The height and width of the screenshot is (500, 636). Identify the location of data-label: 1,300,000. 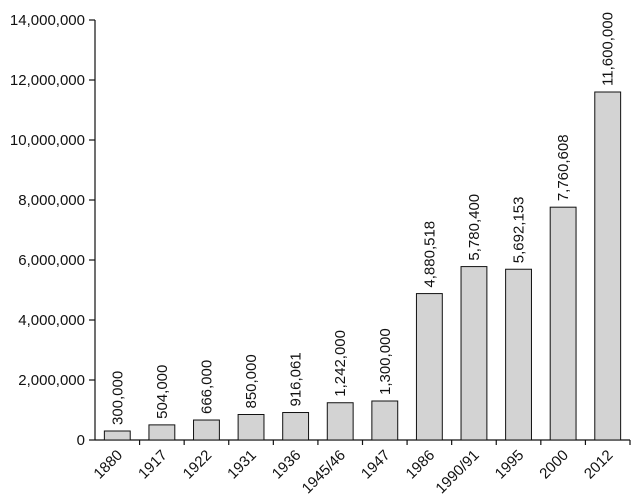
(385, 361).